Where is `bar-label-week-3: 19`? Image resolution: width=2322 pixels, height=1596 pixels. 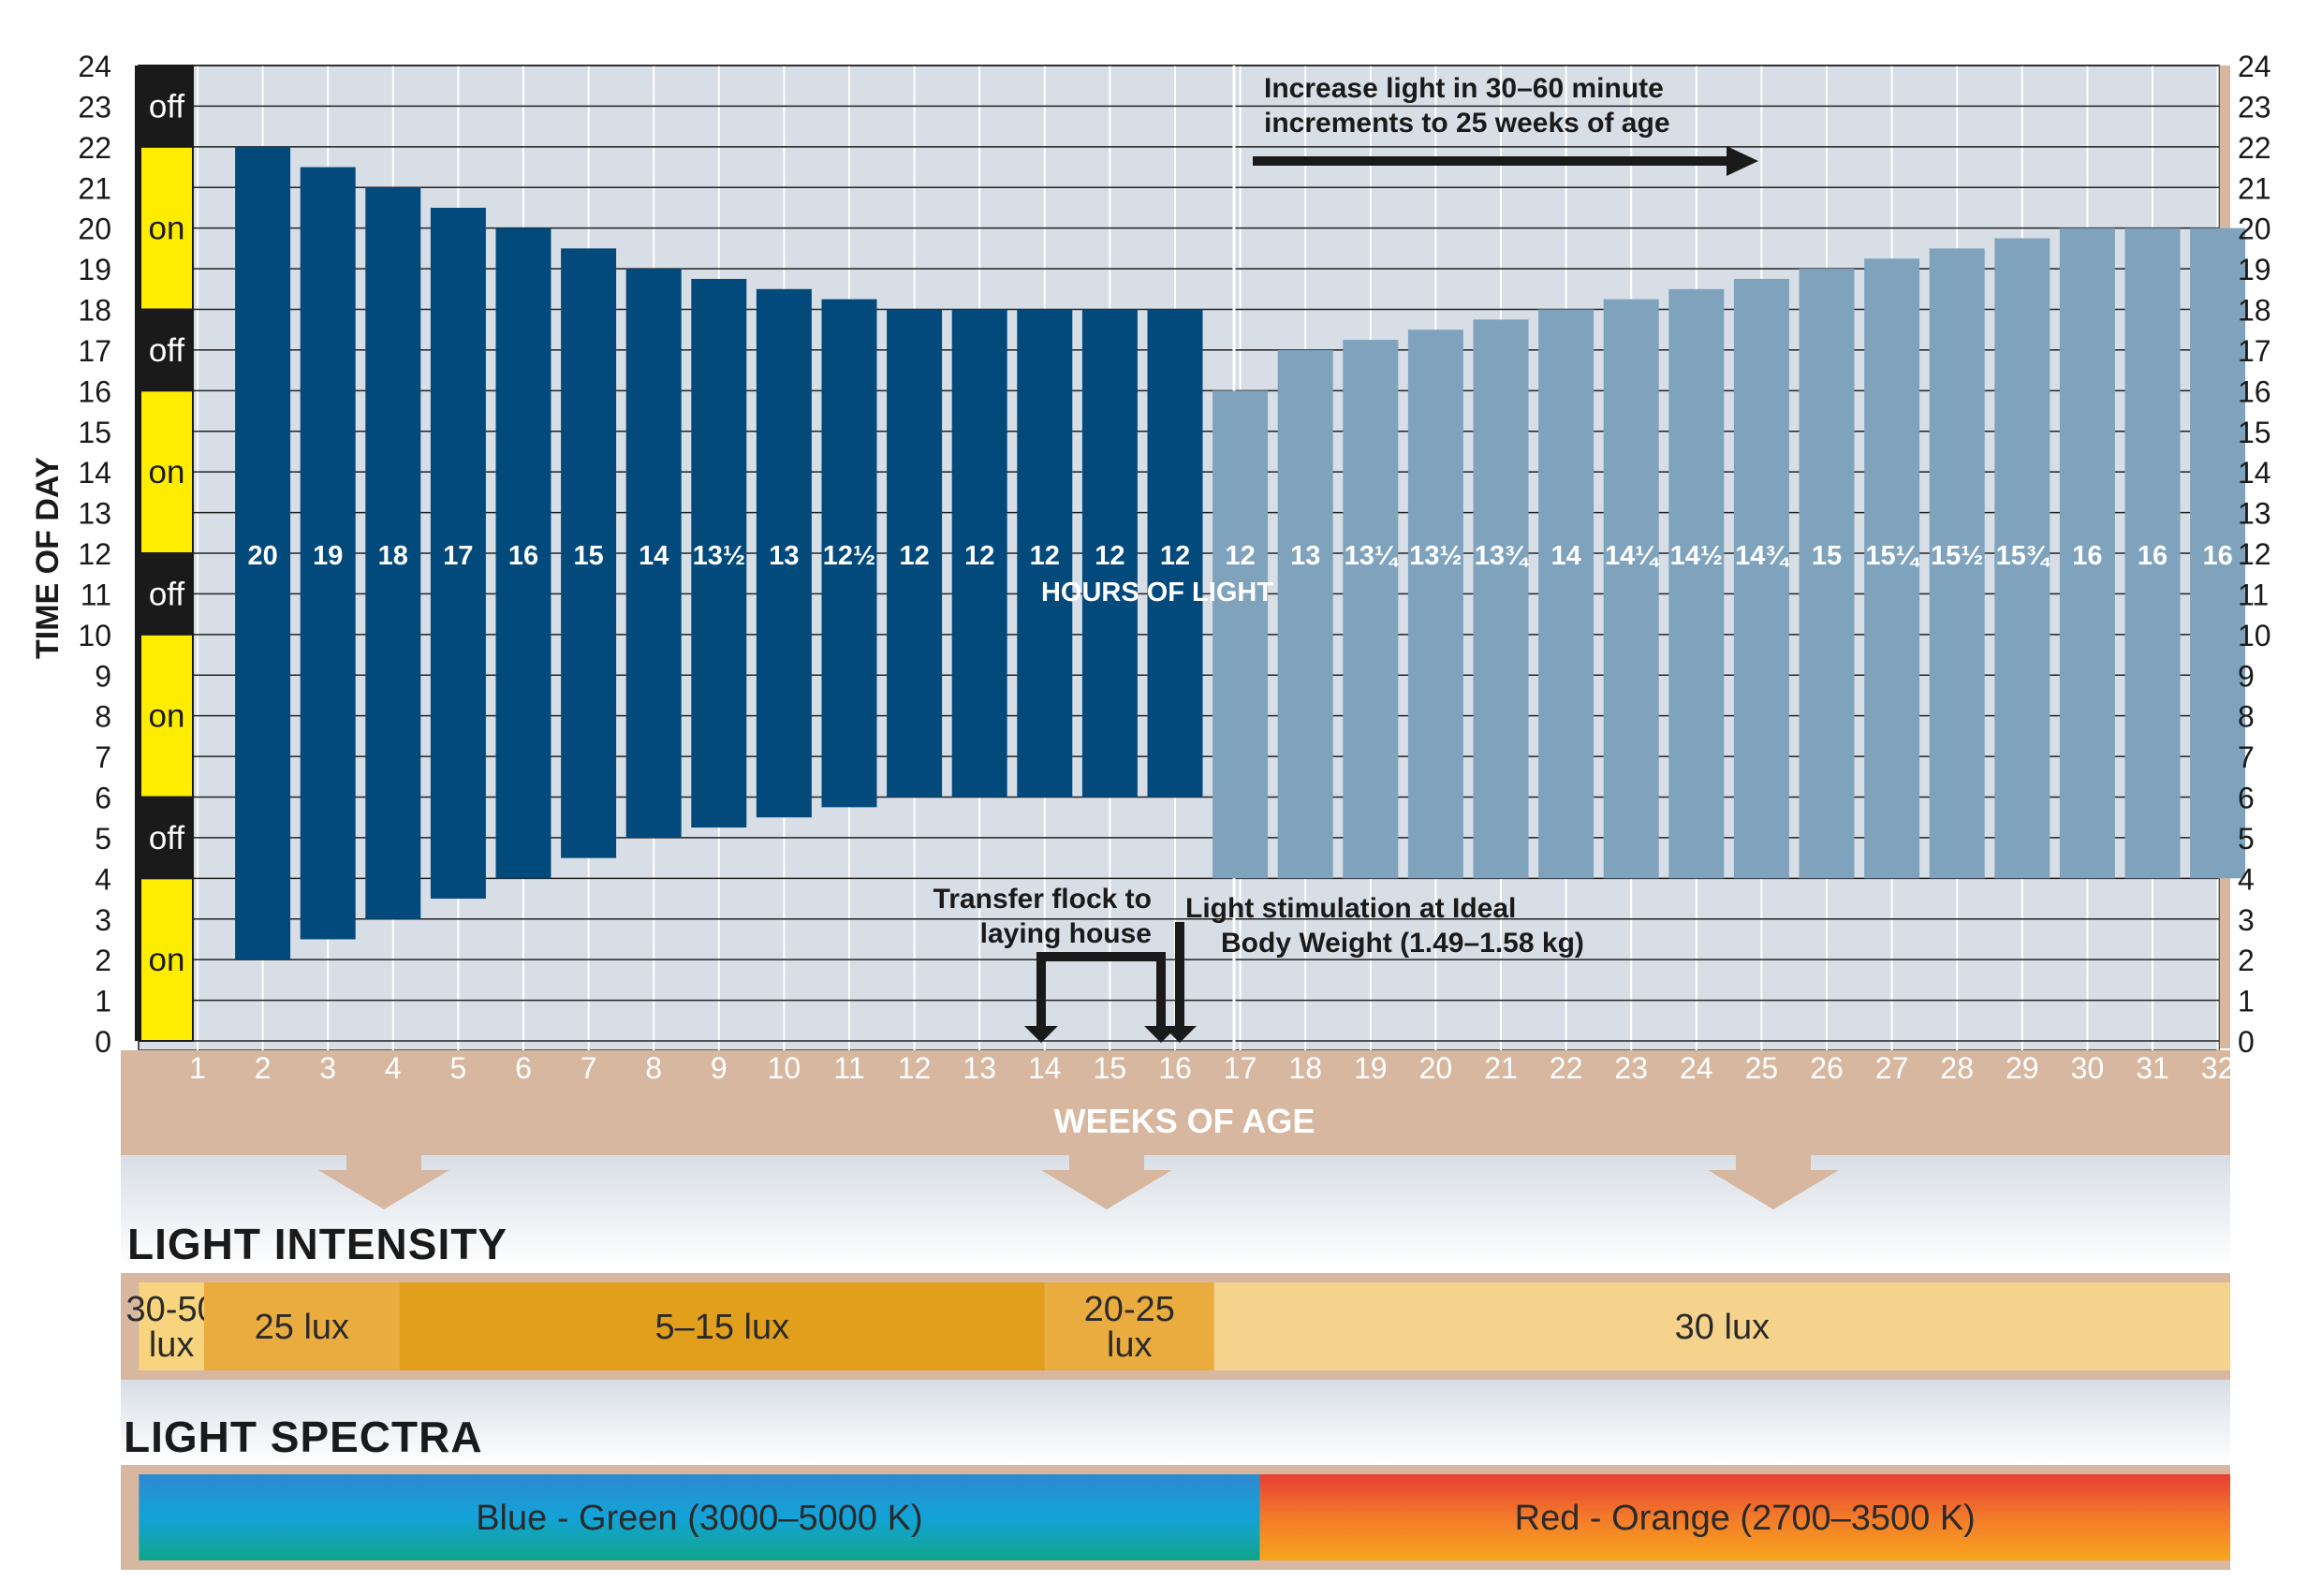 bar-label-week-3: 19 is located at coordinates (328, 556).